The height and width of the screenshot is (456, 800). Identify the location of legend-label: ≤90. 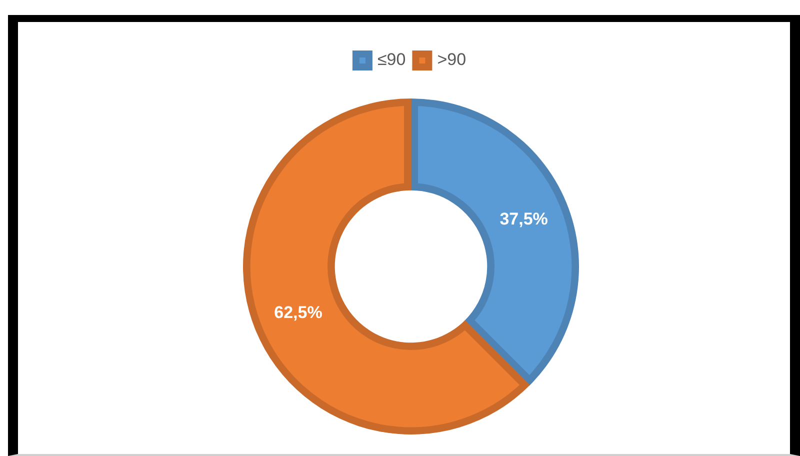
(391, 60).